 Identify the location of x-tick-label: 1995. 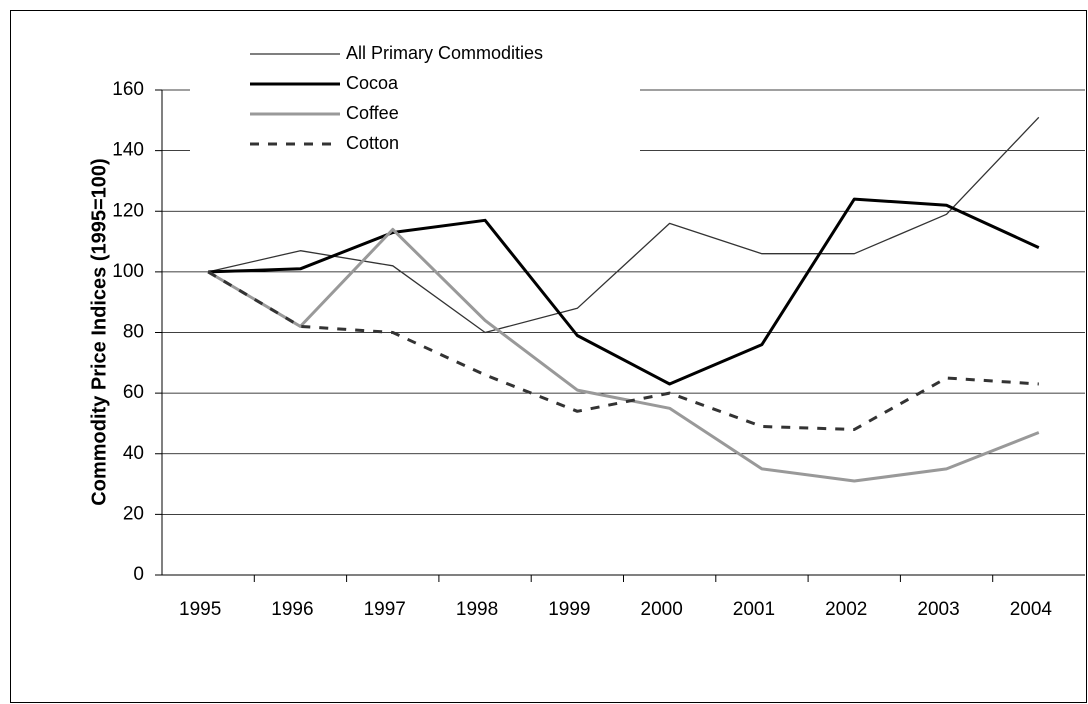
(200, 609).